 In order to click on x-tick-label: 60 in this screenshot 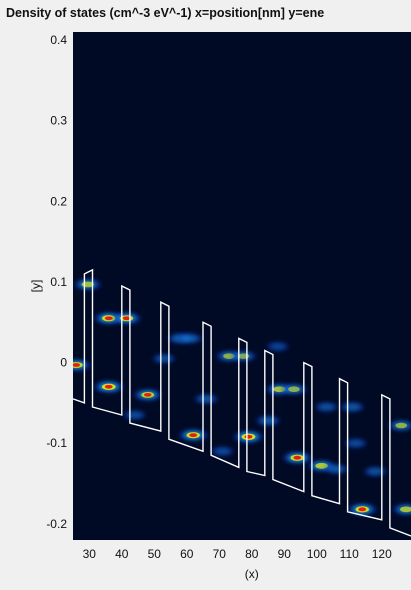, I will do `click(187, 554)`.